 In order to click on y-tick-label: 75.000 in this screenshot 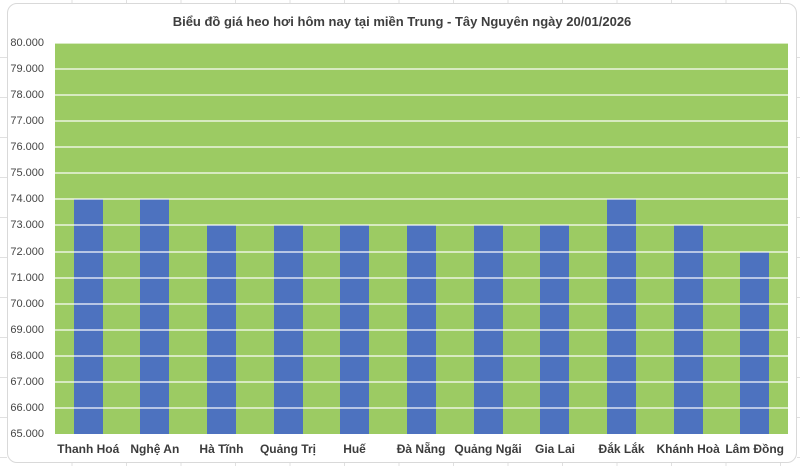, I will do `click(27, 173)`.